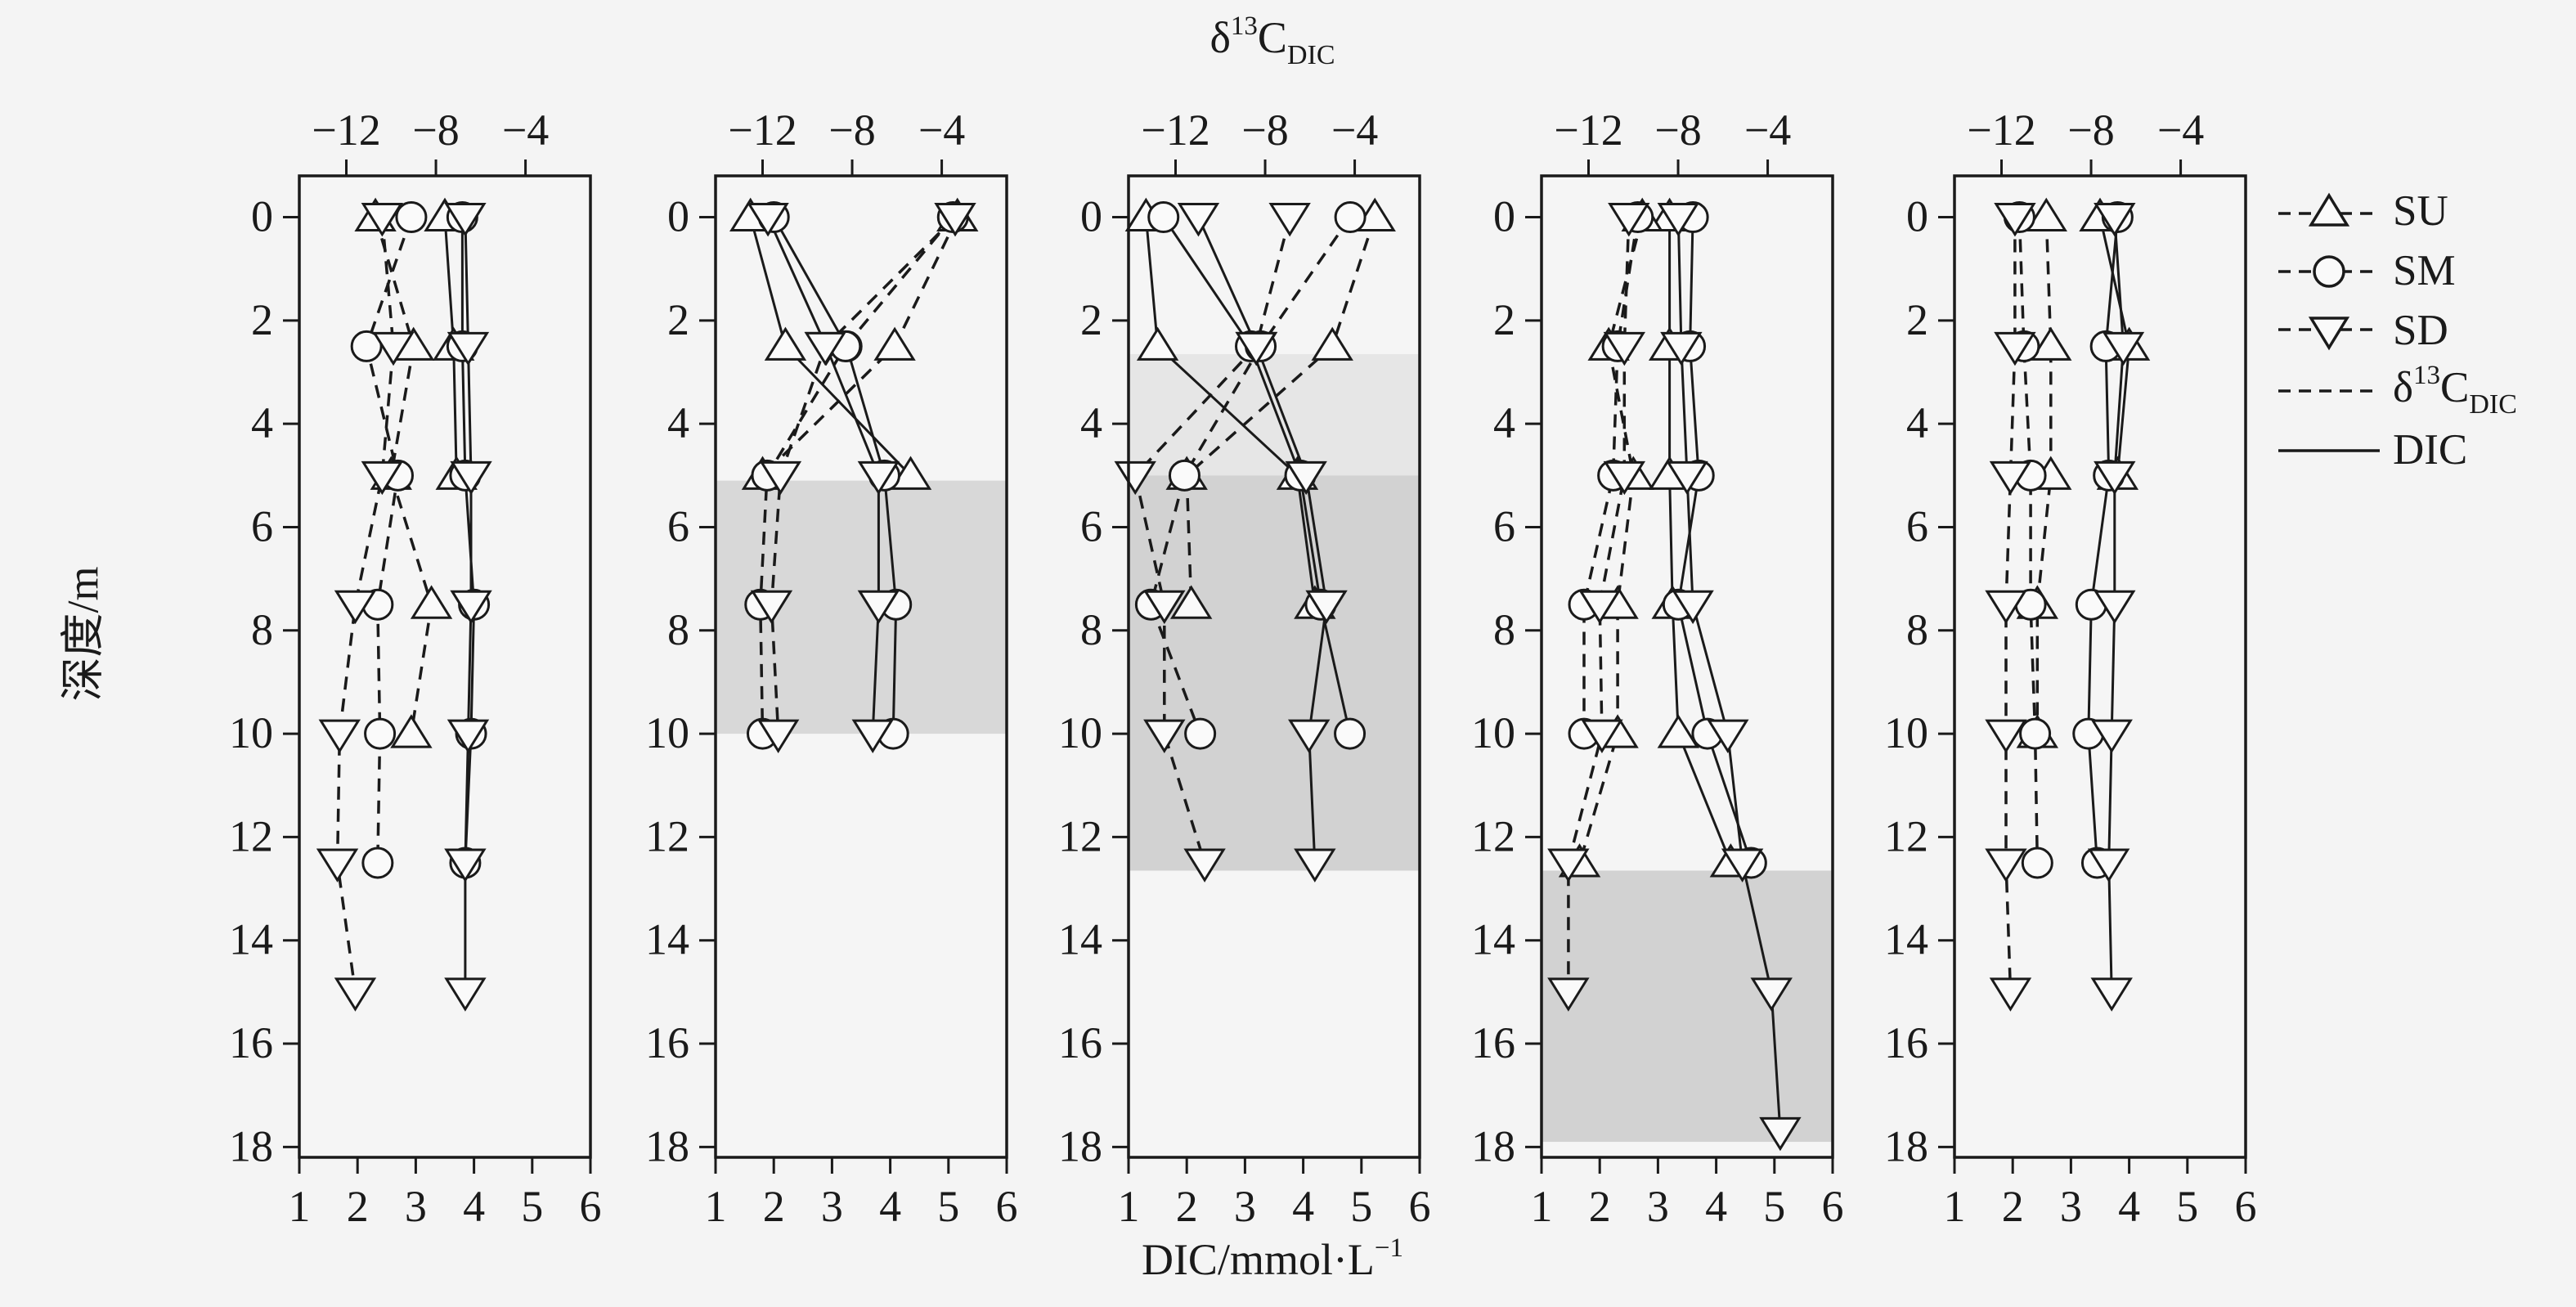 Image resolution: width=2576 pixels, height=1307 pixels. What do you see at coordinates (1610, 540) in the screenshot?
I see `line-panel-4-SU-d13C` at bounding box center [1610, 540].